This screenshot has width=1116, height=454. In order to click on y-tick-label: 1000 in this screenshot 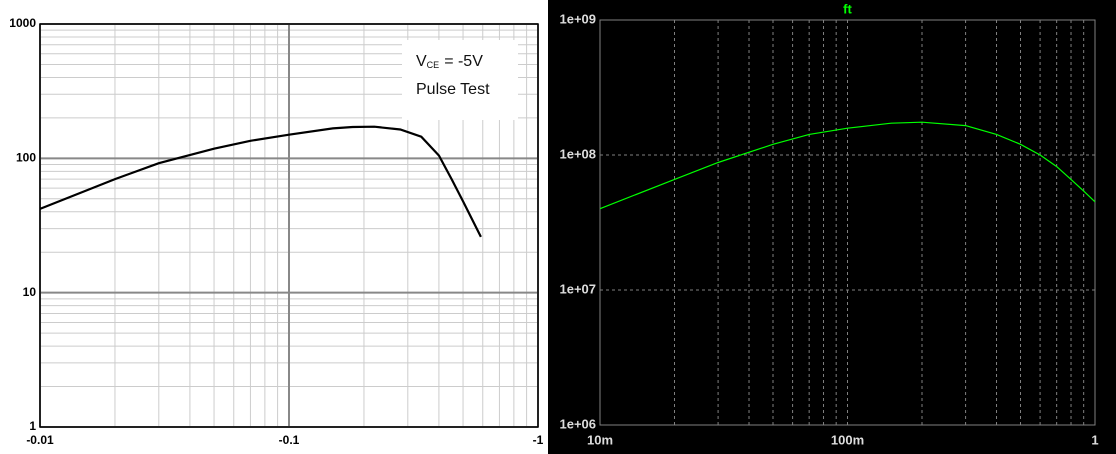, I will do `click(22, 23)`.